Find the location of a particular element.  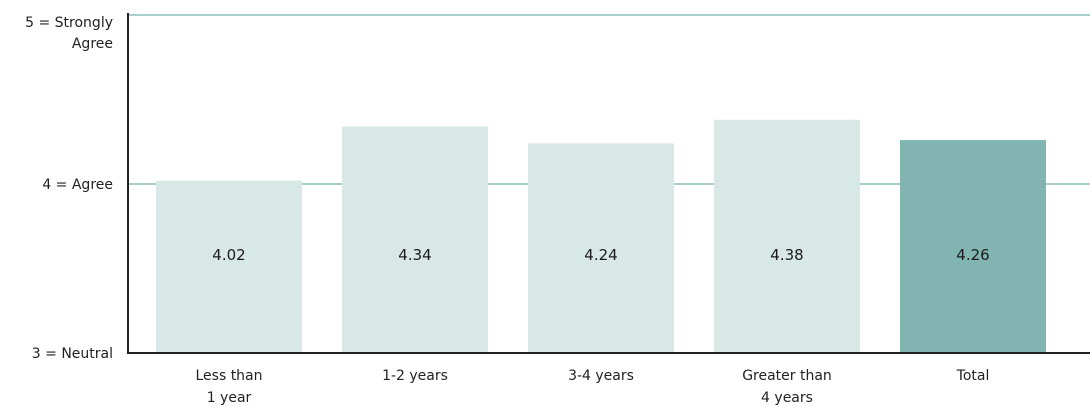

x-tick-label-3-1: 4 years is located at coordinates (787, 398).